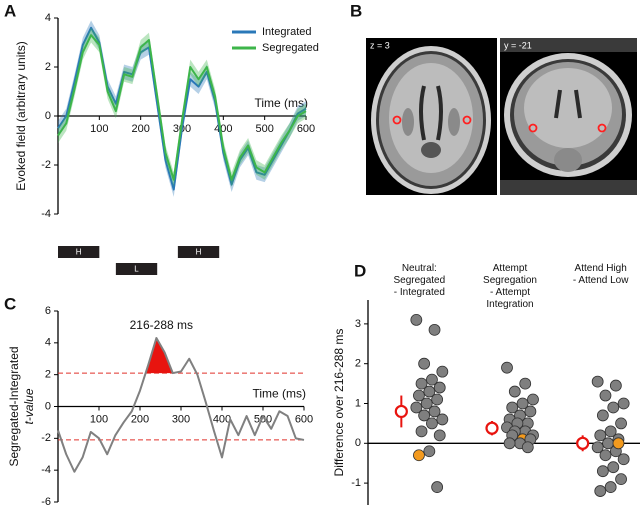  What do you see at coordinates (358, 403) in the screenshot?
I see `y-tick-label: 1` at bounding box center [358, 403].